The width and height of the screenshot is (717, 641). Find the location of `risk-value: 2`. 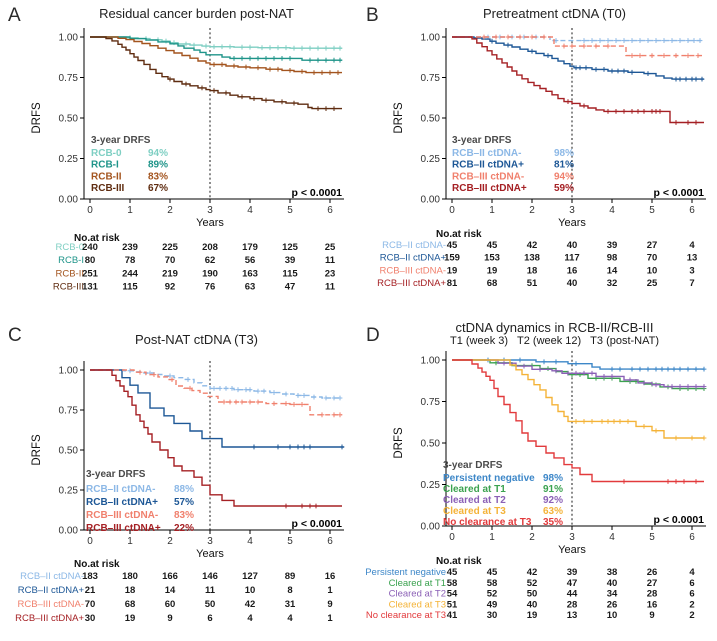

risk-value: 2 is located at coordinates (691, 604).